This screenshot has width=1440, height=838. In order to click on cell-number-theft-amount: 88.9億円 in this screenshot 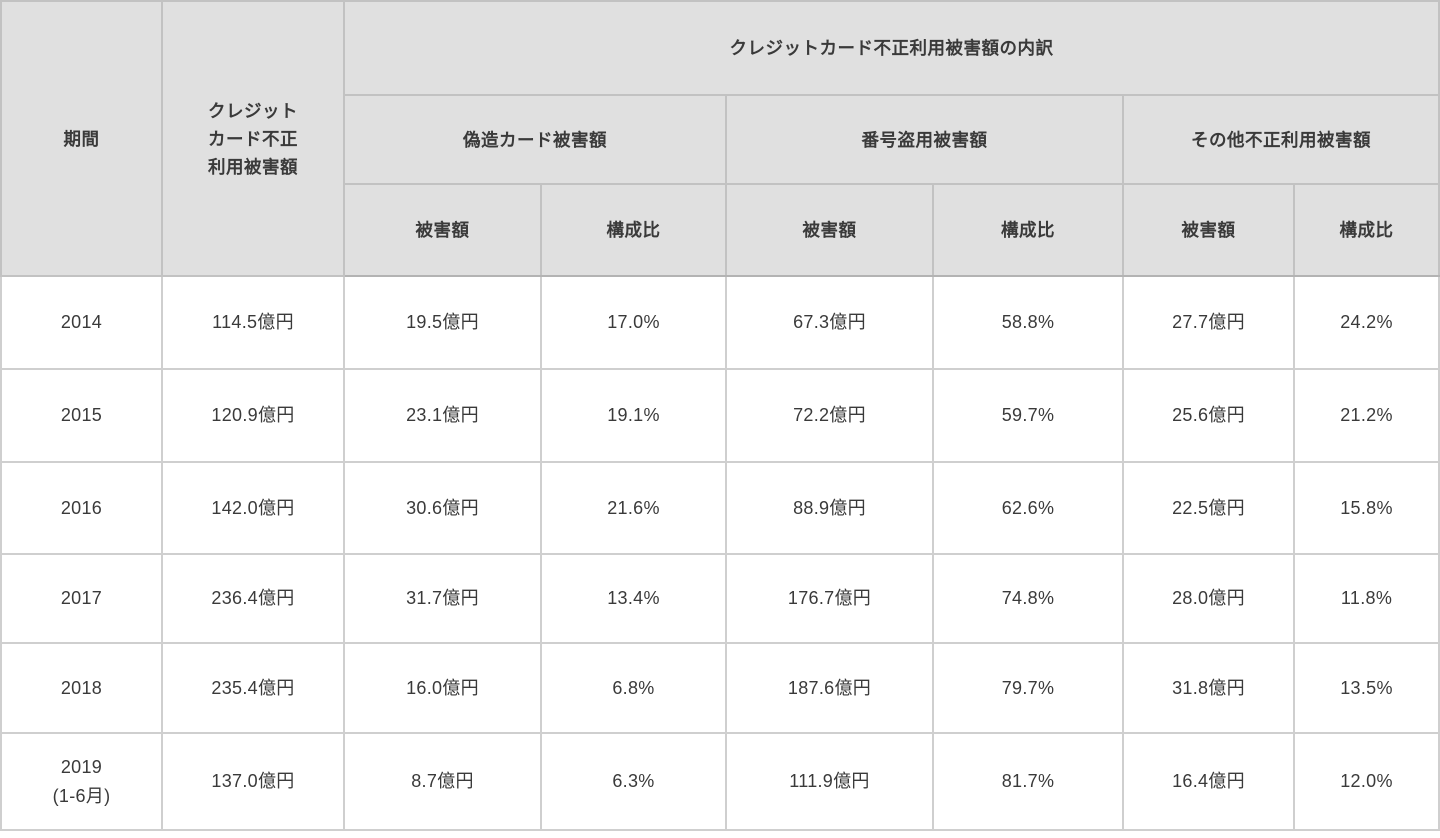, I will do `click(829, 508)`.